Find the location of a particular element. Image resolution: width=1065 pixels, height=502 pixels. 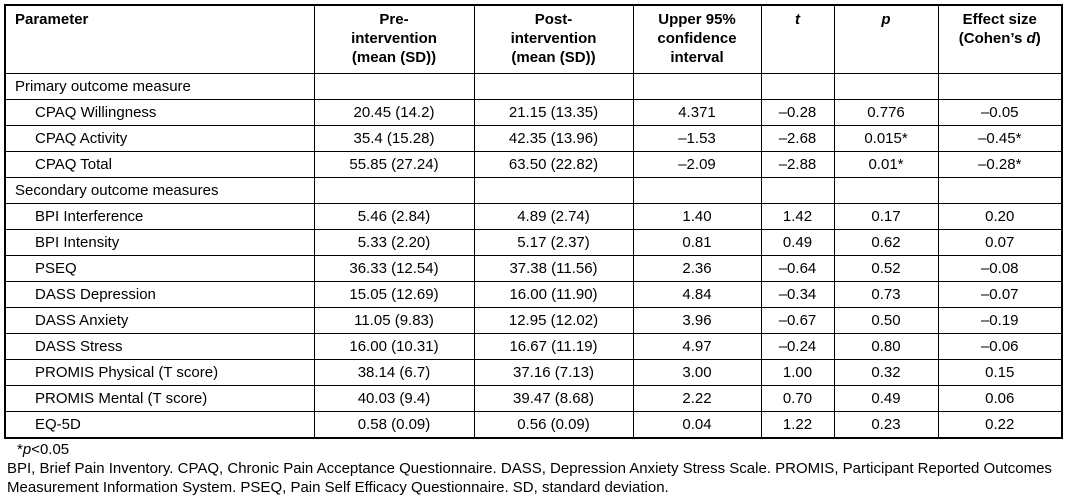

p-cell: 0.62 is located at coordinates (886, 242).